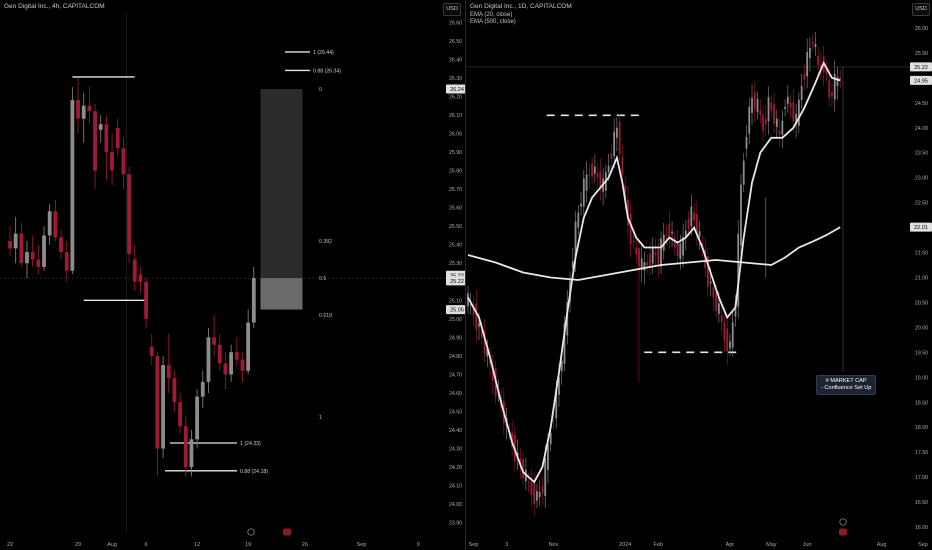  I want to click on left-price-tick: 26.60, so click(455, 23).